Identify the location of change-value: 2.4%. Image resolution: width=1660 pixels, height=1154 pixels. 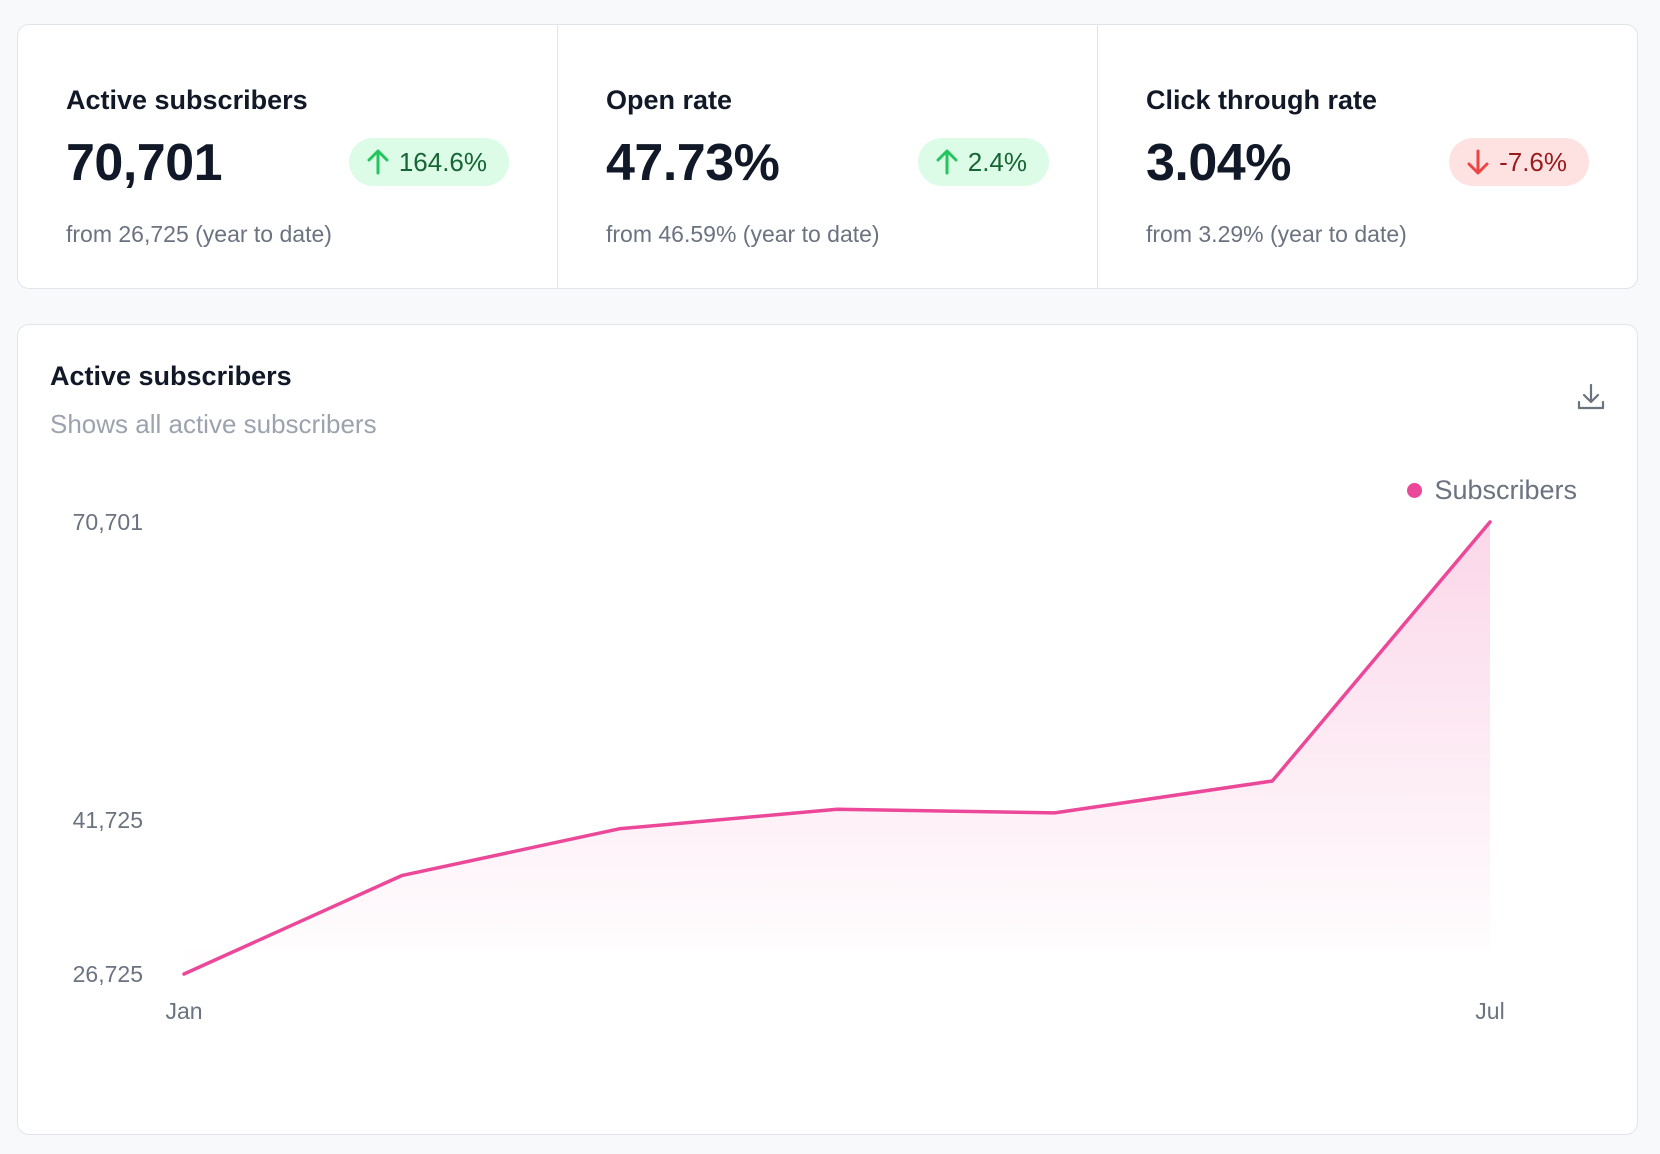
(997, 161).